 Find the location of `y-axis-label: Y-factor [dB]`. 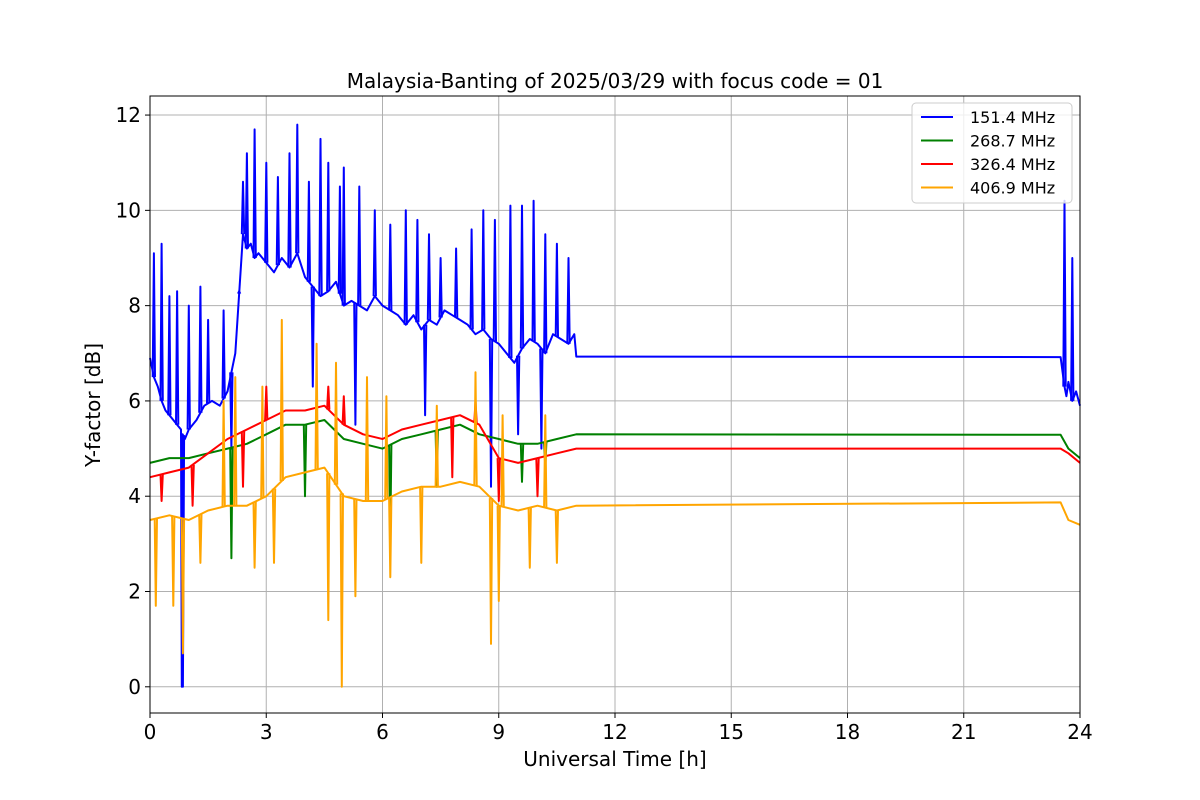

y-axis-label: Y-factor [dB] is located at coordinates (93, 405).